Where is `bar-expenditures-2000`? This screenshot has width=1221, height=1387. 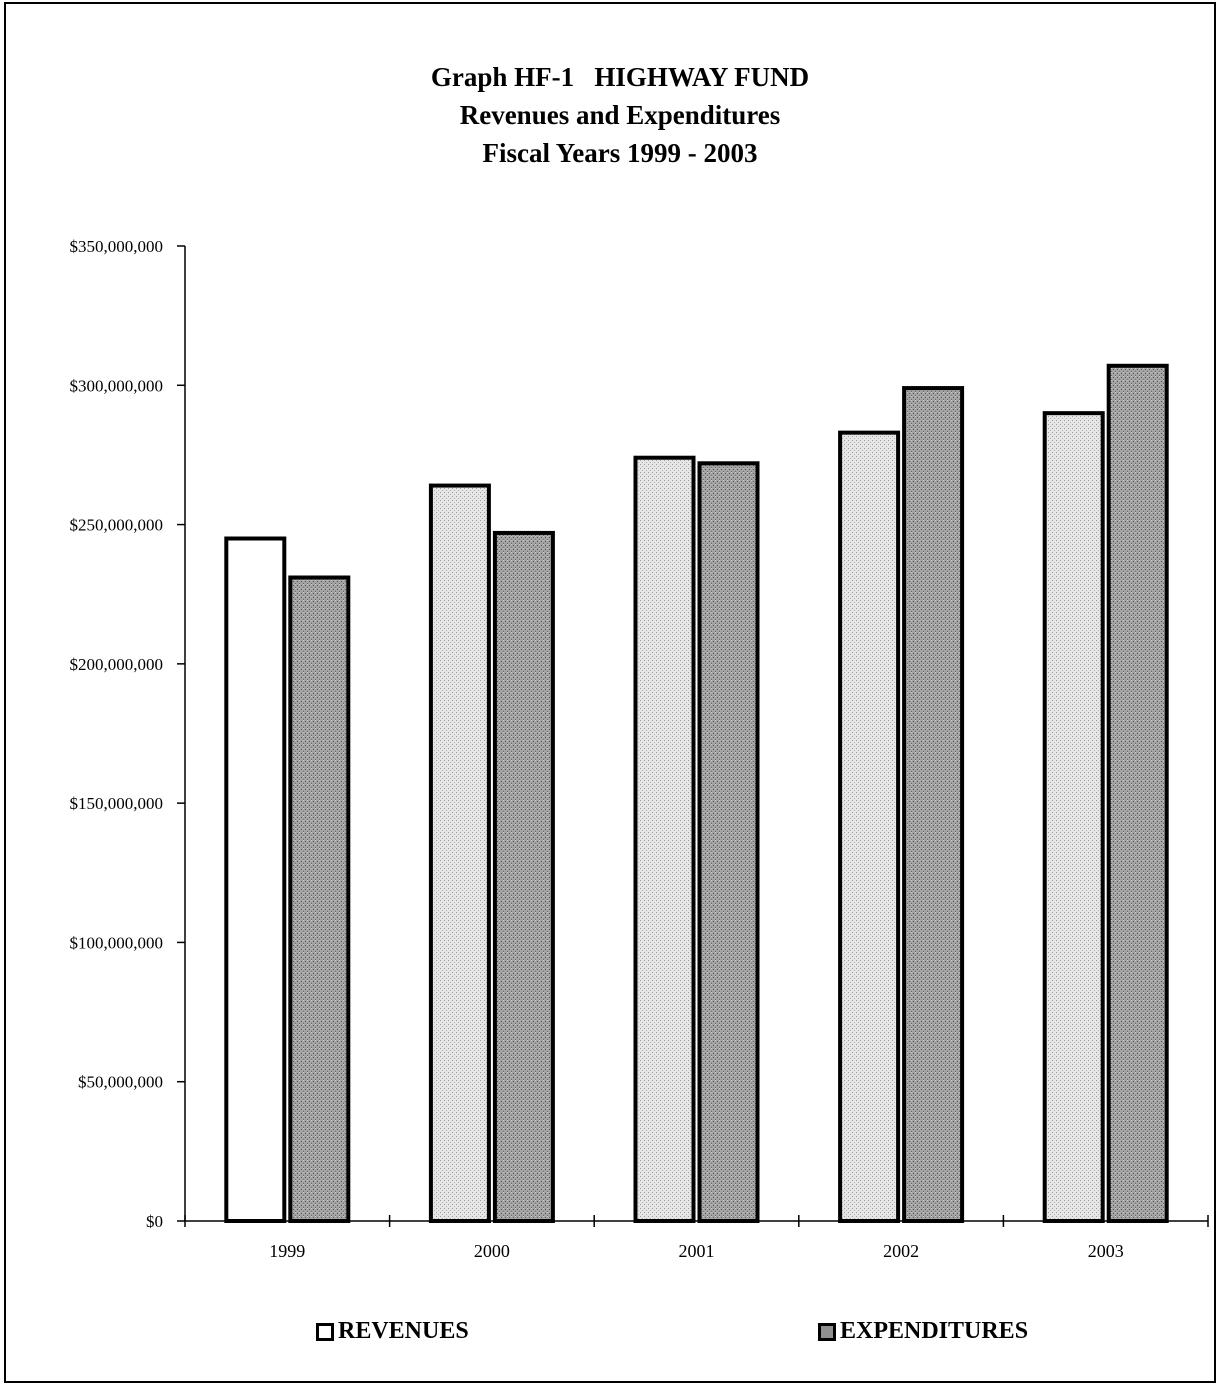
bar-expenditures-2000 is located at coordinates (523, 876).